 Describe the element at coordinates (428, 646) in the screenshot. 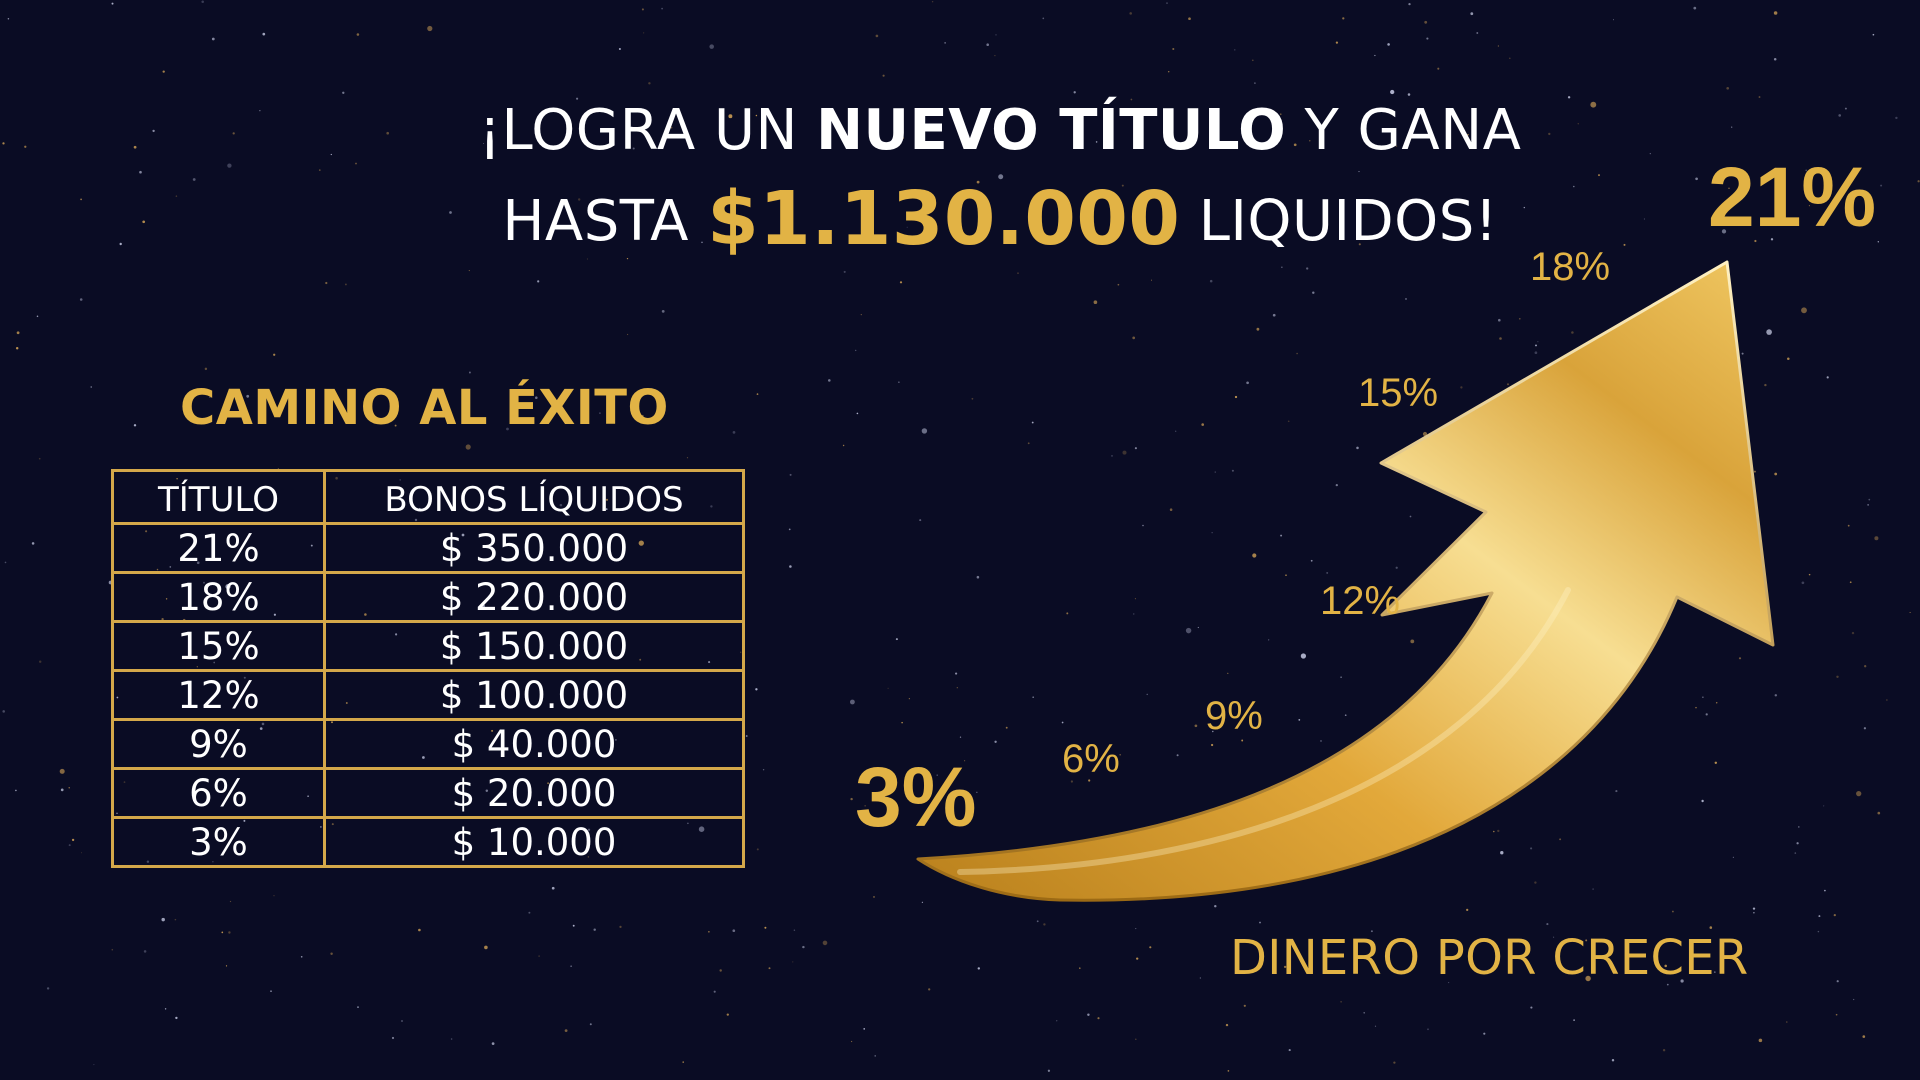

I see `table-row: 15% $ 150.000` at that location.